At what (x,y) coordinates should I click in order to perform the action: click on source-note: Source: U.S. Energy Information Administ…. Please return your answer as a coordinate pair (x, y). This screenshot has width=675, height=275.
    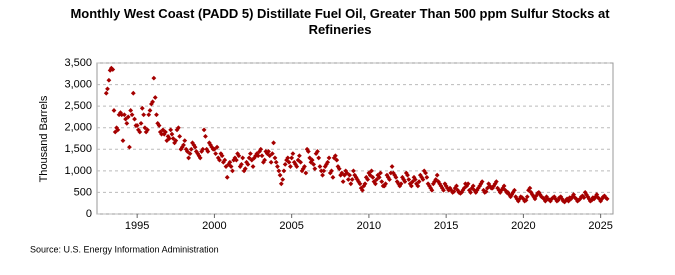
    Looking at the image, I should click on (124, 249).